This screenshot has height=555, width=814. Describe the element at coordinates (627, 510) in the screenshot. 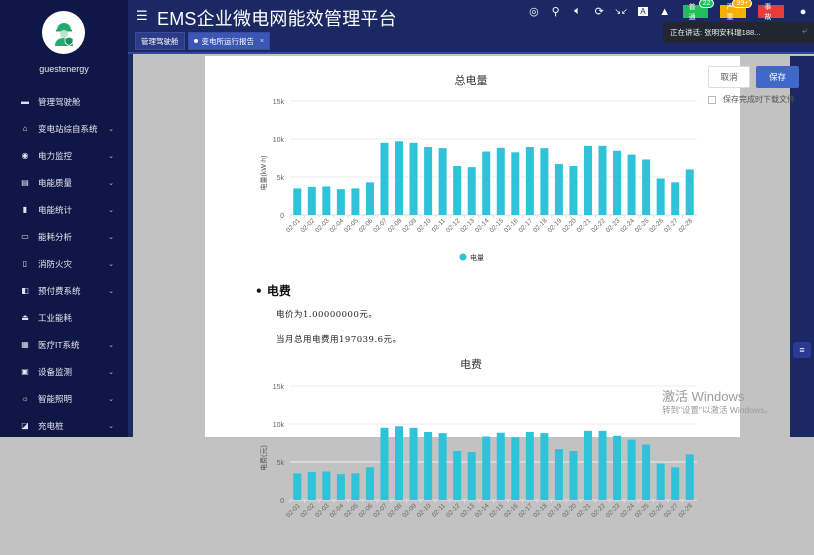

I see `x-tick-label: 02-24` at that location.